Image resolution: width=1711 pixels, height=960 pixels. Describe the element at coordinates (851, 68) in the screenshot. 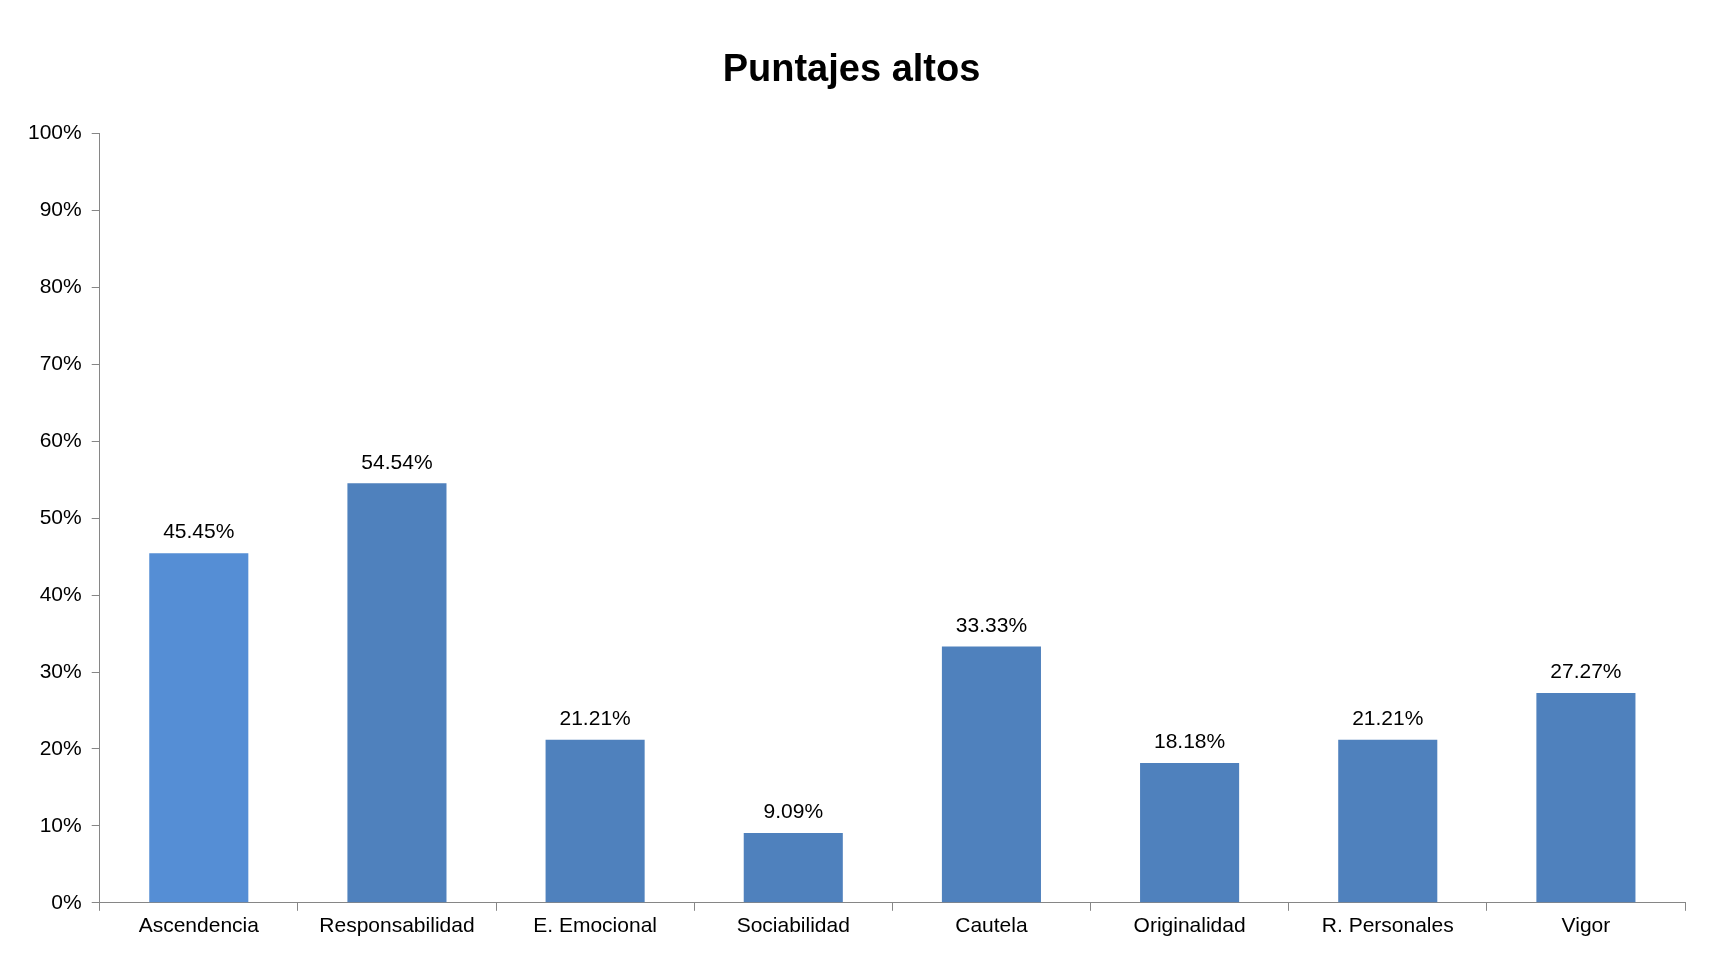

I see `chart-title: Puntajes altos` at that location.